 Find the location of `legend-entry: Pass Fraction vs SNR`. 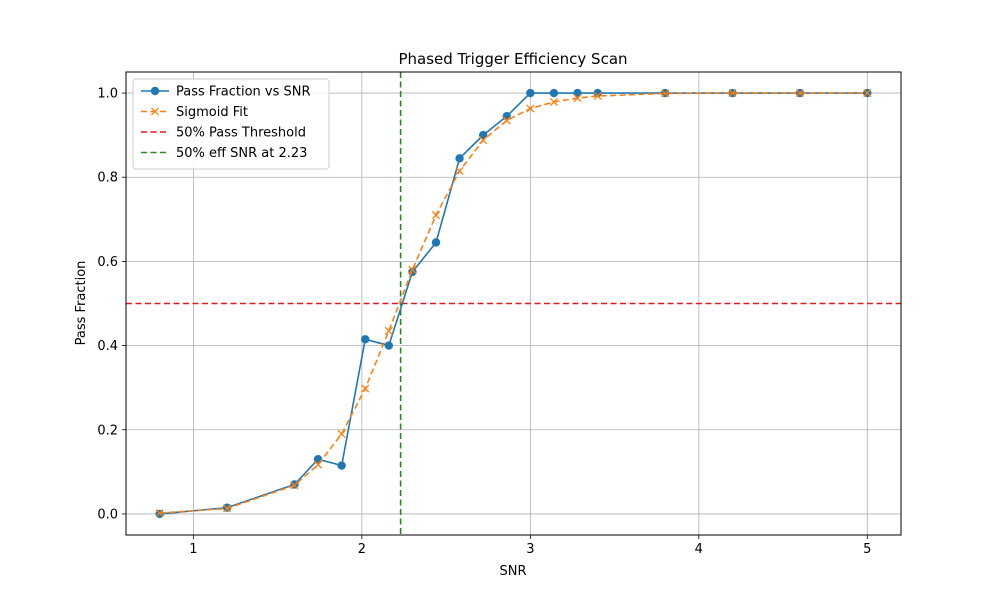

legend-entry: Pass Fraction vs SNR is located at coordinates (226, 92).